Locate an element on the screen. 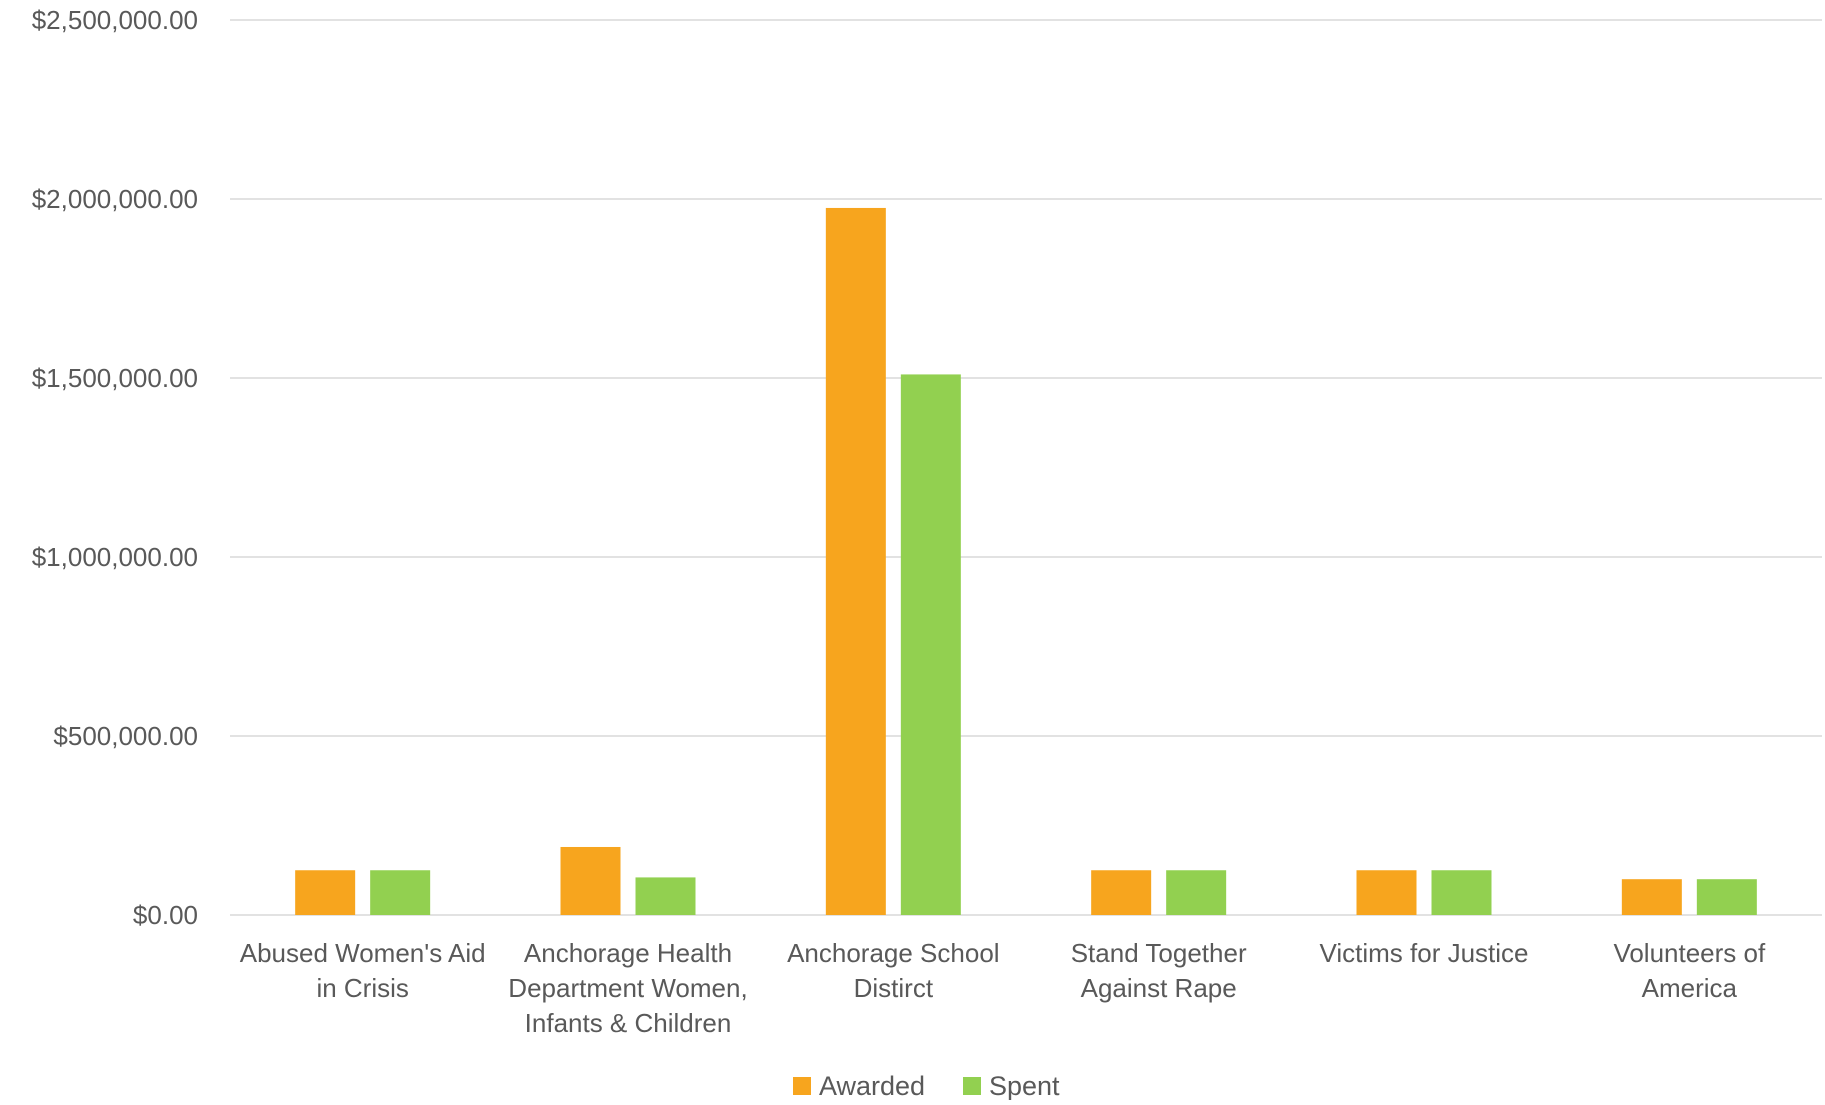  y-tick-label: $0.00 is located at coordinates (165, 915).